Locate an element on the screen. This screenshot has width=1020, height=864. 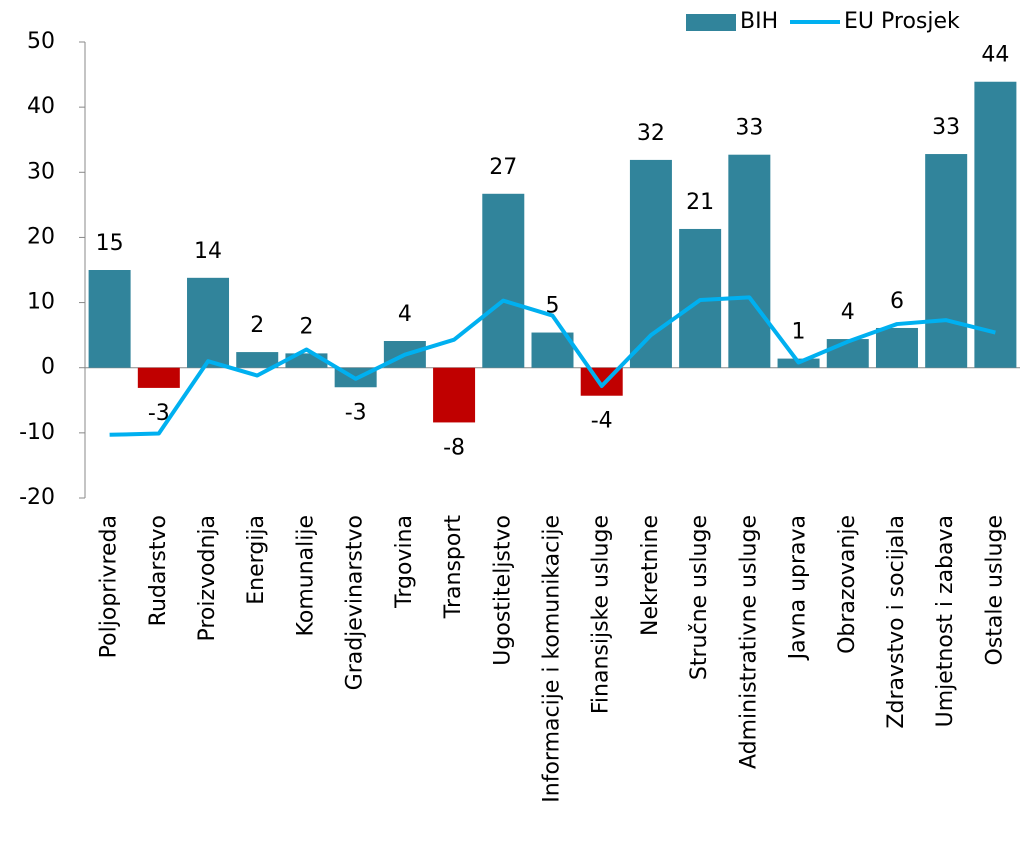
x-tick-label: Javna uprava is located at coordinates (798, 588).